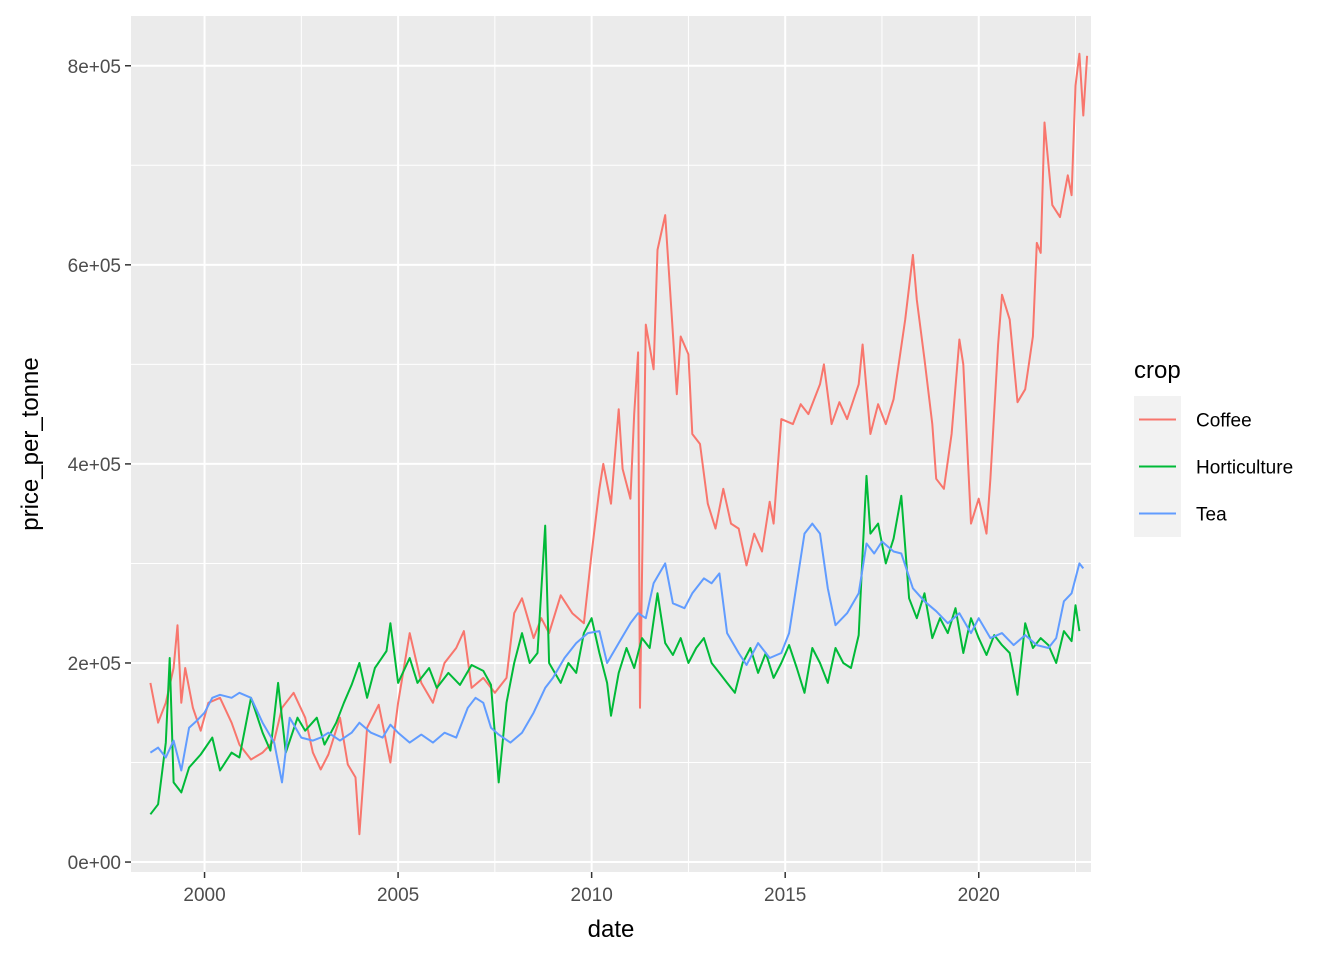  Describe the element at coordinates (1213, 447) in the screenshot. I see `legend: crop Coffee Horticulture Tea` at that location.